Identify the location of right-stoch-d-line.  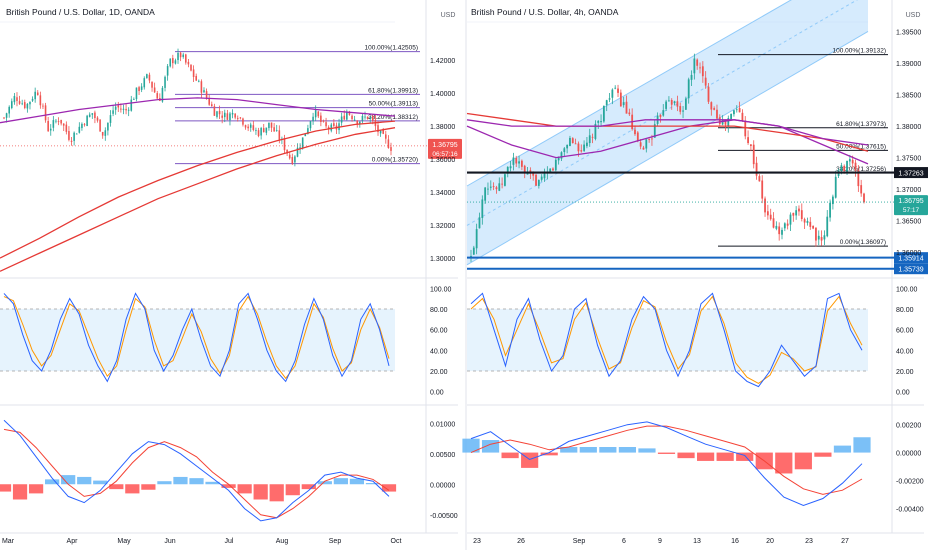
(666, 339).